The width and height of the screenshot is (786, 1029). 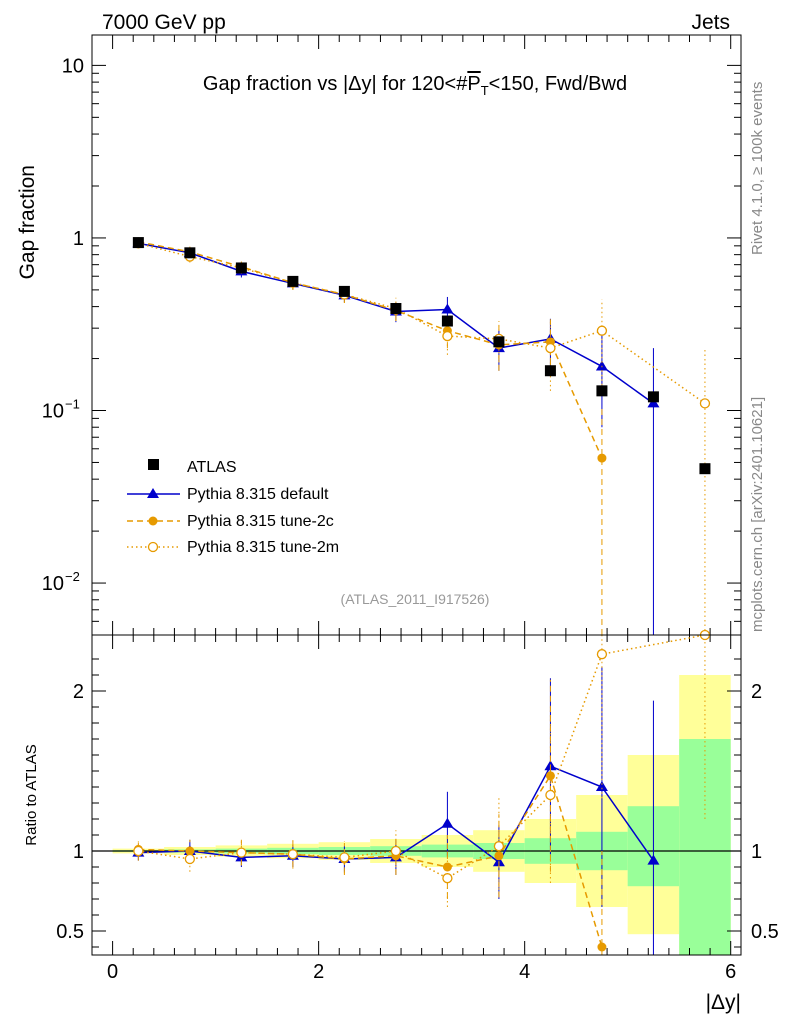 What do you see at coordinates (70, 932) in the screenshot?
I see `ratio-y-tick-label: 0.5` at bounding box center [70, 932].